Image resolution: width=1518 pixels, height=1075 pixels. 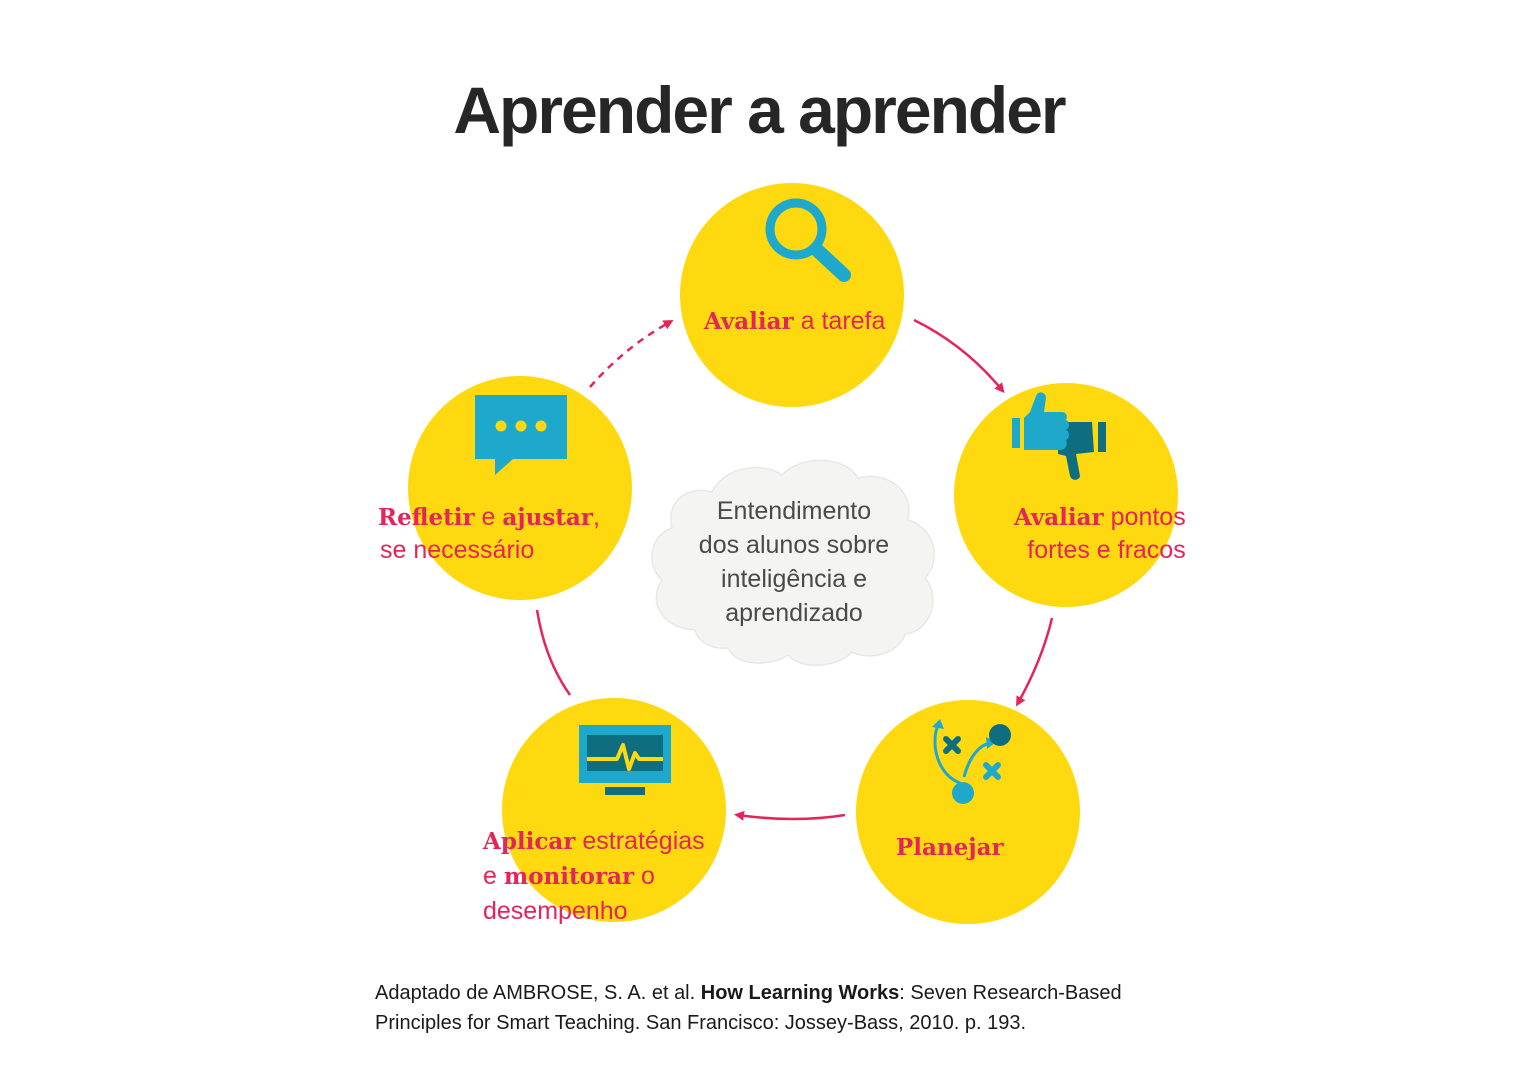 What do you see at coordinates (959, 356) in the screenshot?
I see `arrow-tarefa-to-pontos` at bounding box center [959, 356].